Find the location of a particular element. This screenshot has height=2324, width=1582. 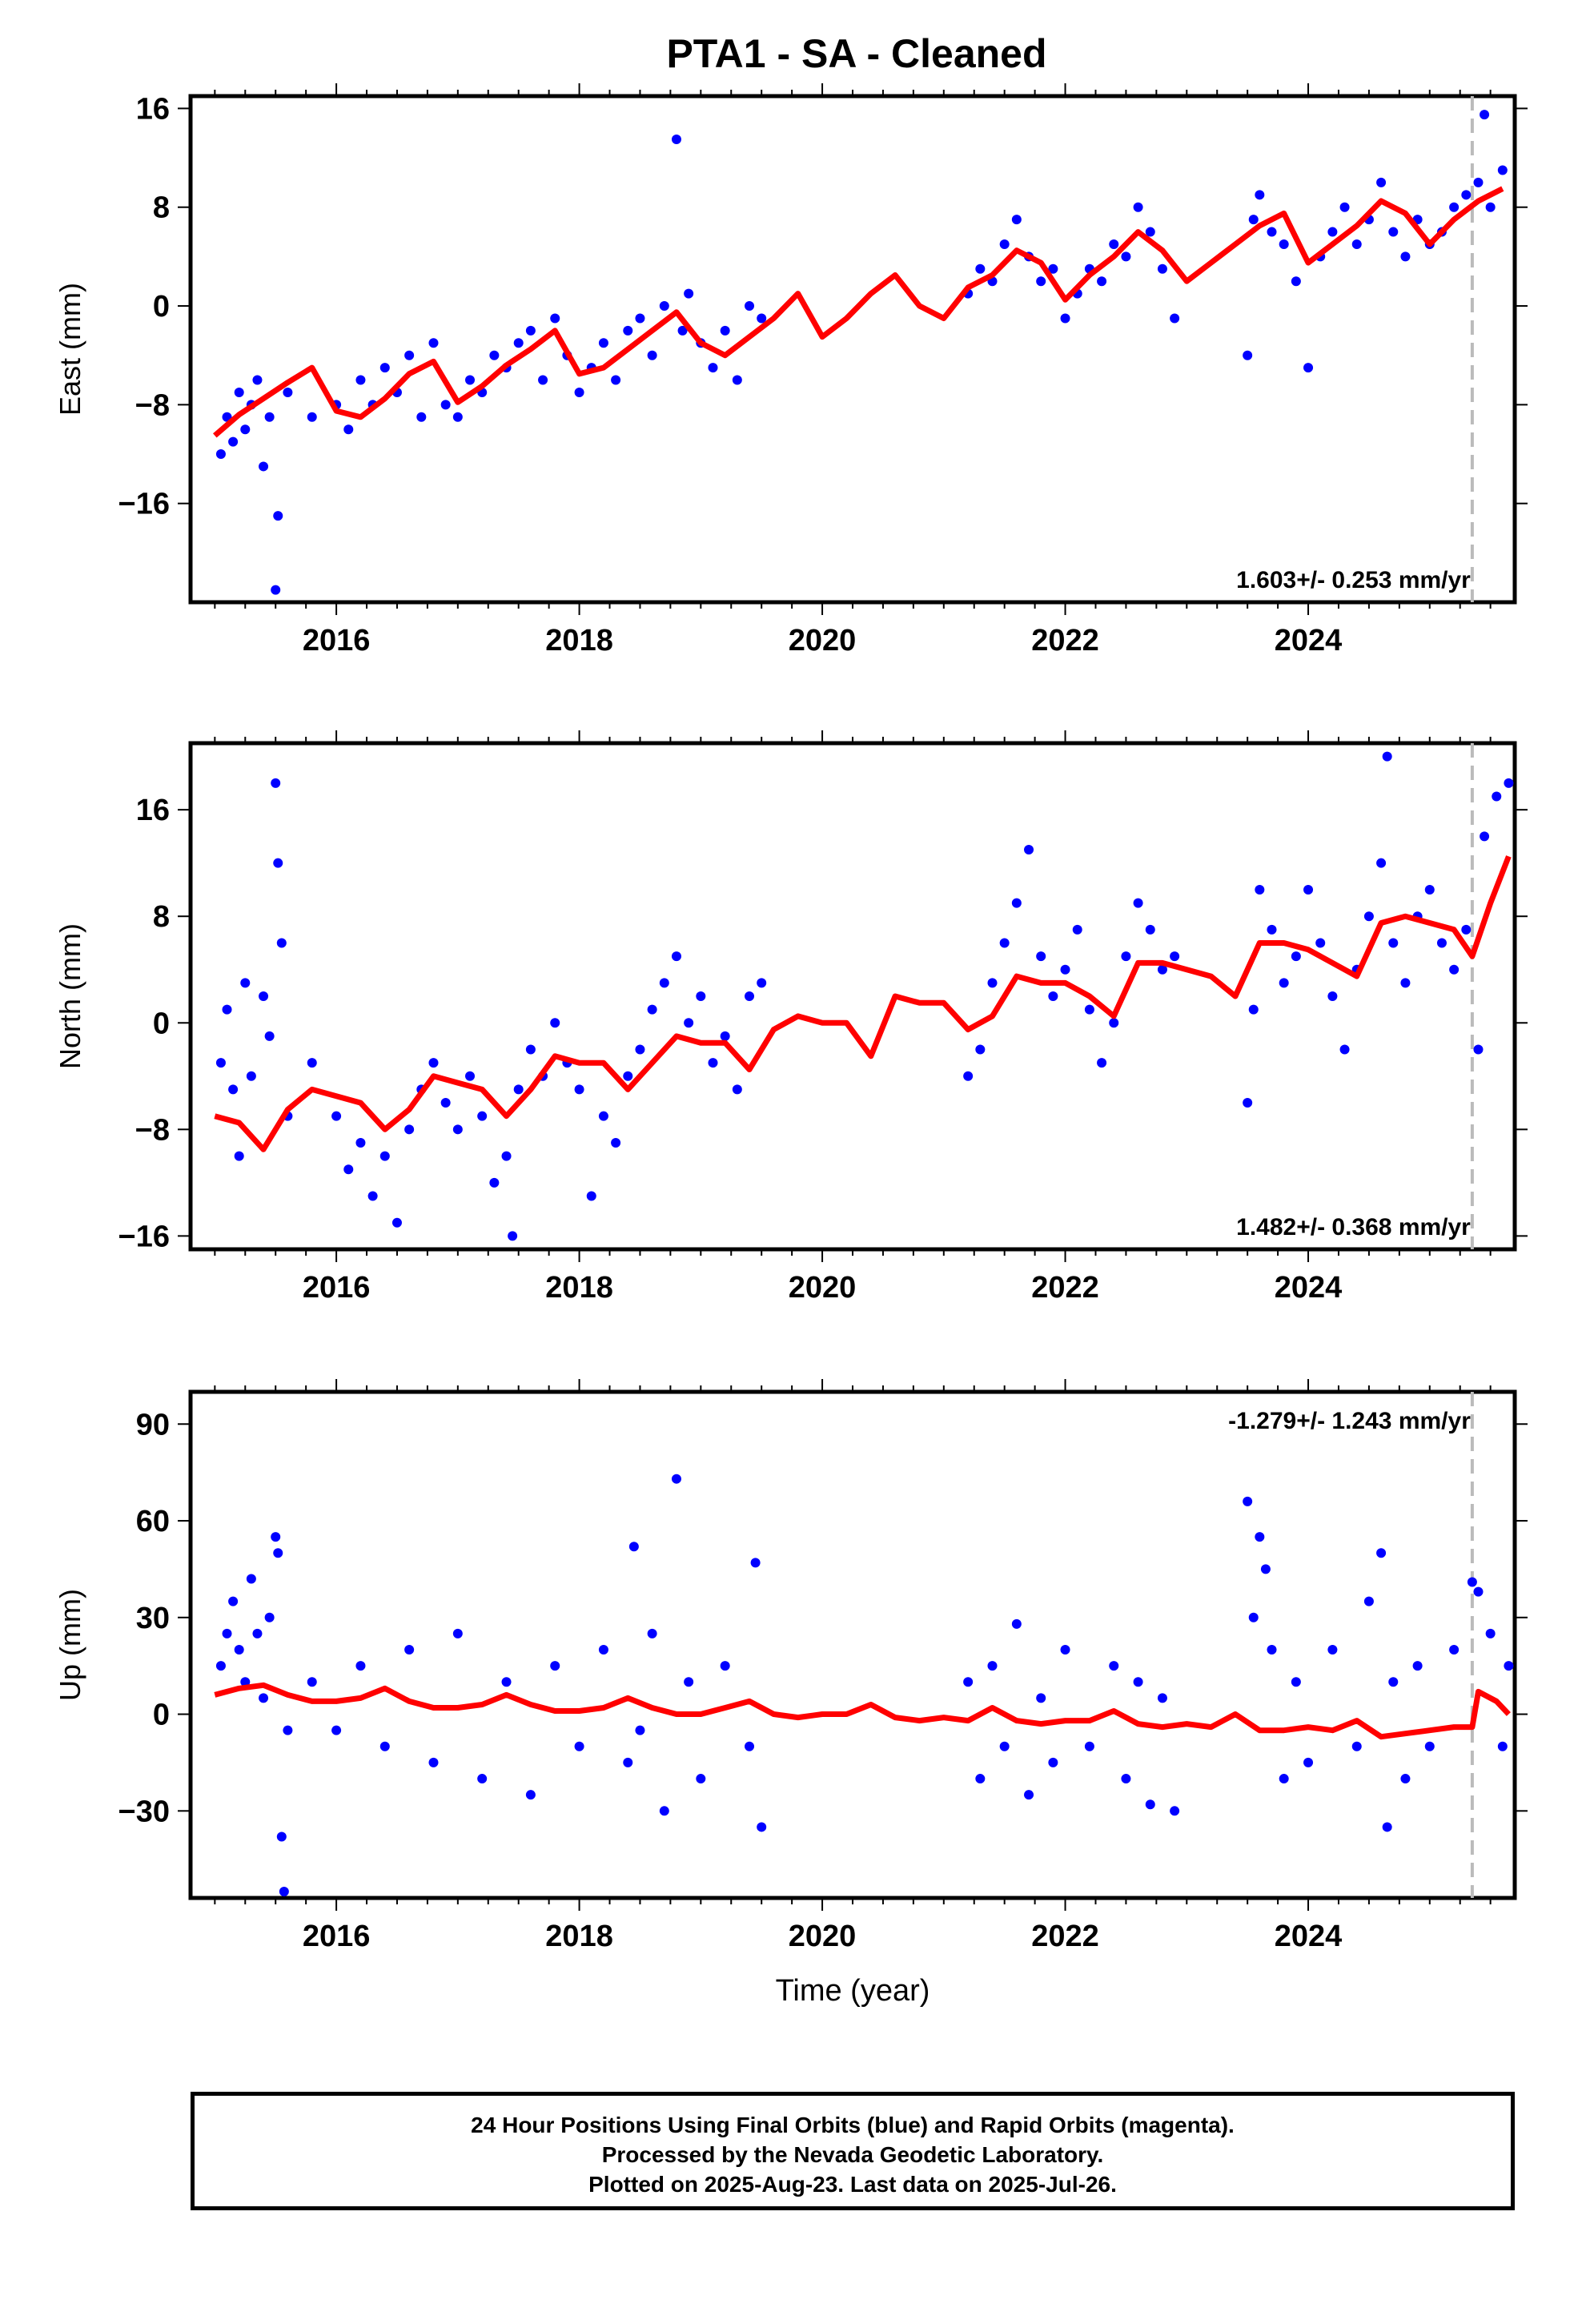

panel-1-x-tick-label: 2018 is located at coordinates (579, 640).